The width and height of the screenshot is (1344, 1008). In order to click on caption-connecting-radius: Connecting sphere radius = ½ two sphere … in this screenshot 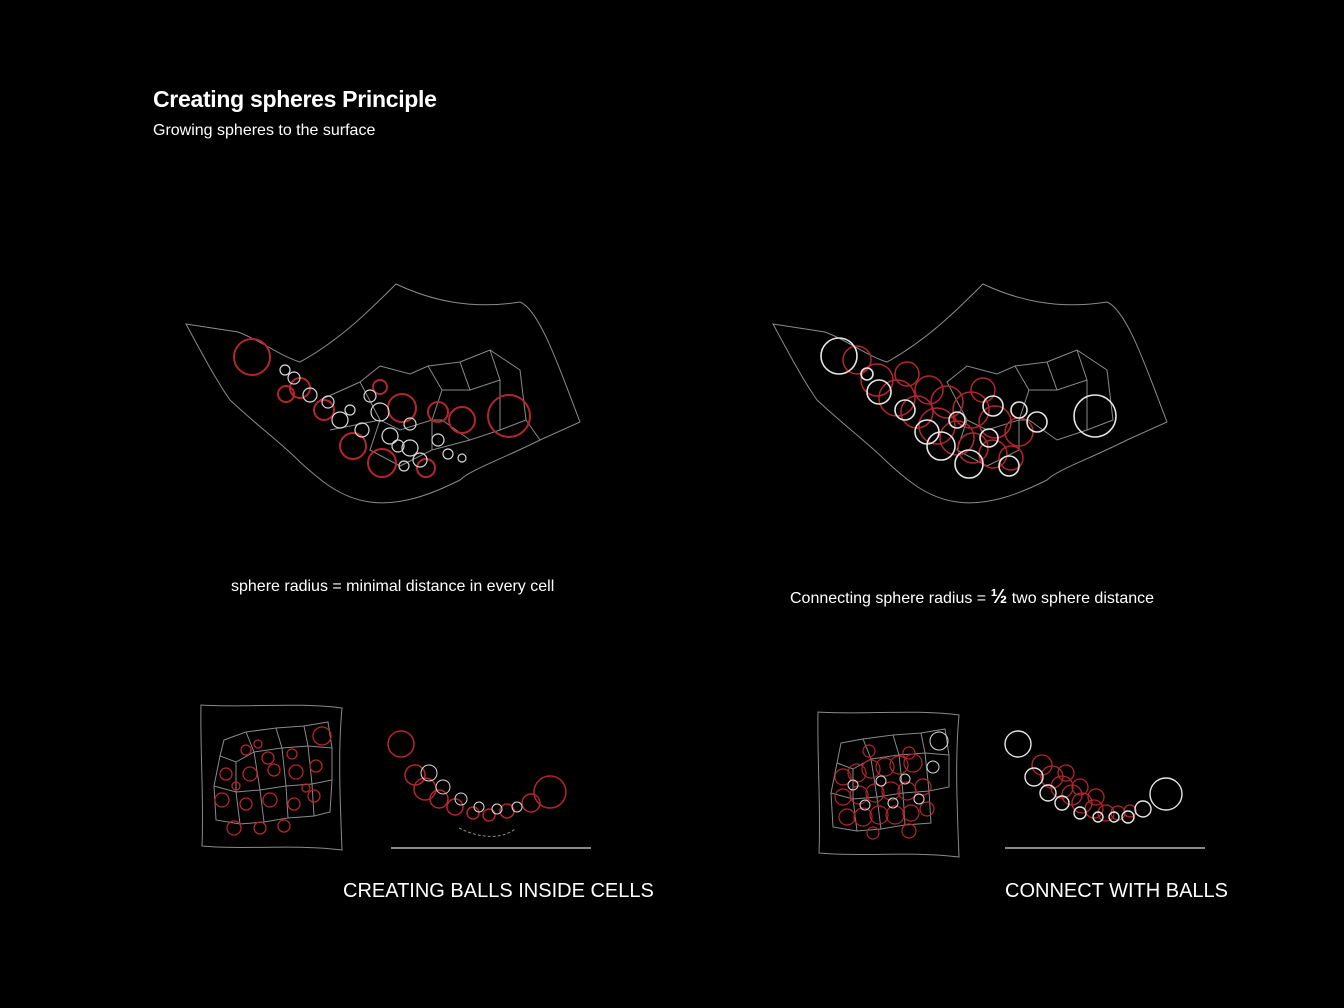, I will do `click(972, 597)`.